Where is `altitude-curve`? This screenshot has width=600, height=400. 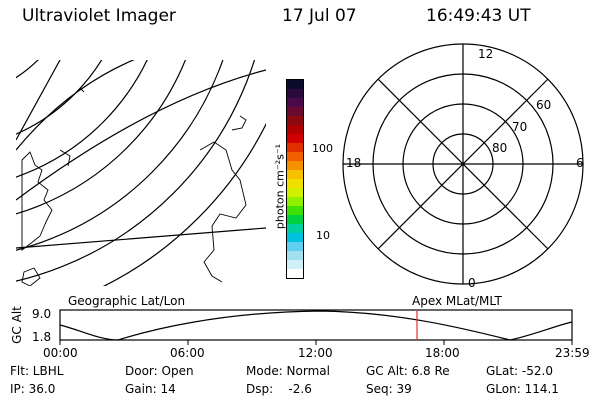 altitude-curve is located at coordinates (316, 325).